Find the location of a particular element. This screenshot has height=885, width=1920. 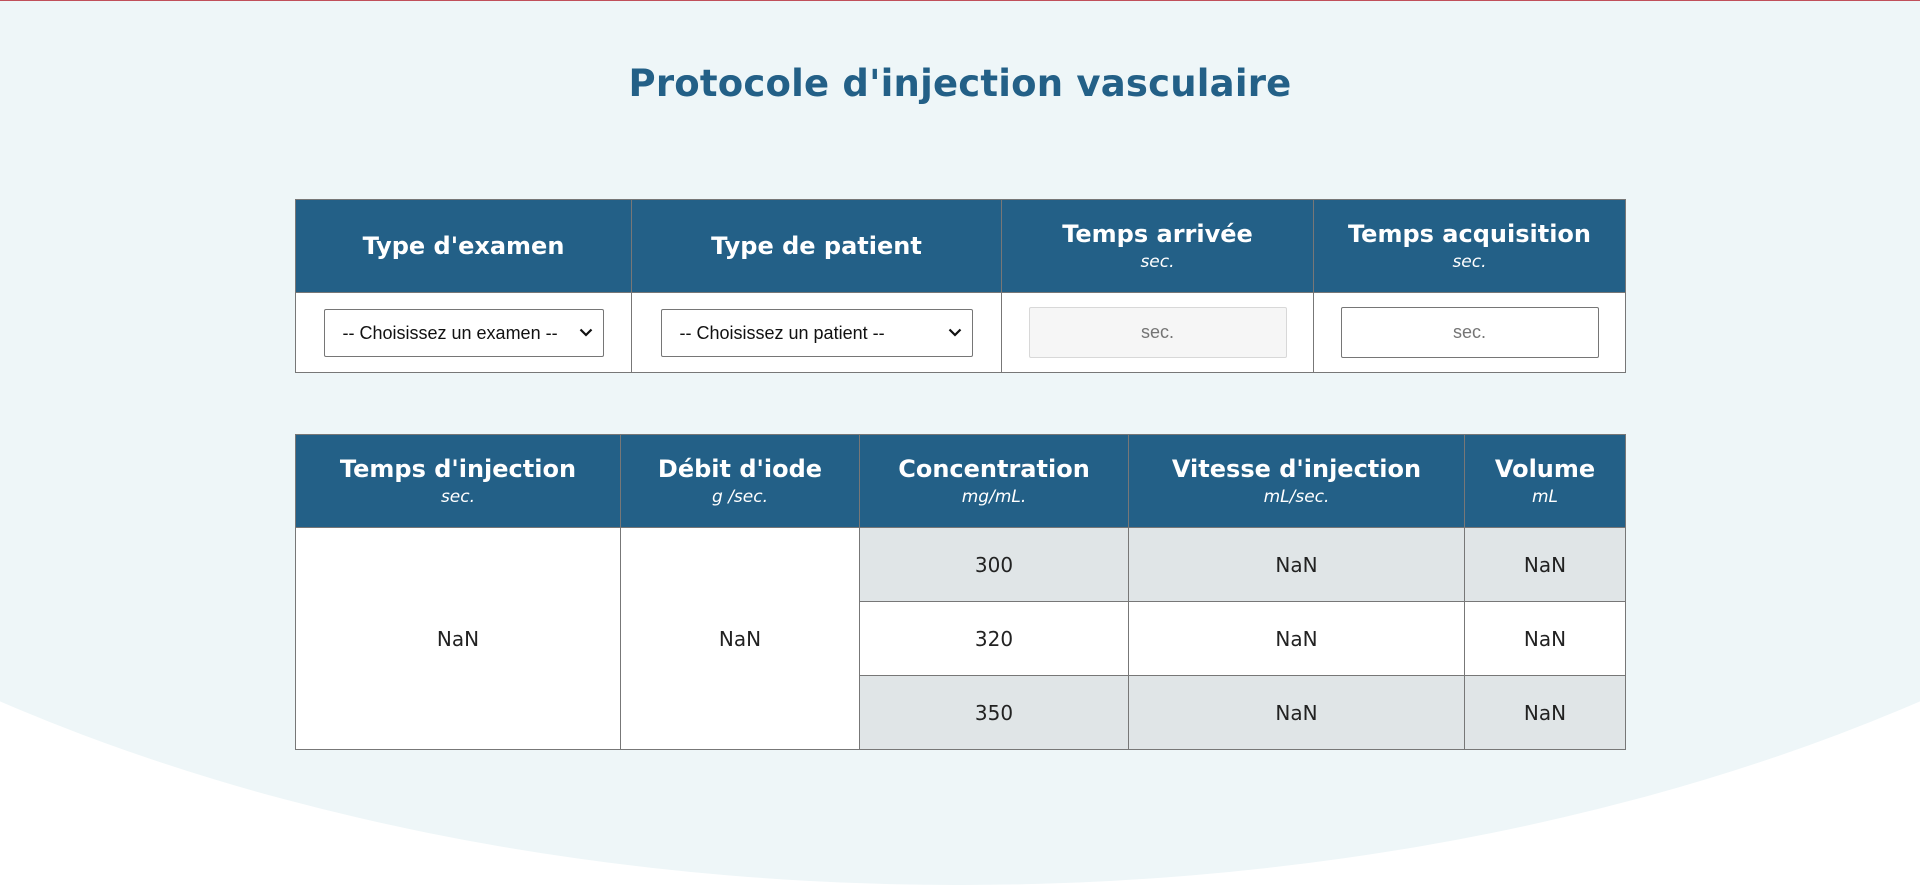

exam-select: -- Choisissez un examen -- is located at coordinates (463, 332).